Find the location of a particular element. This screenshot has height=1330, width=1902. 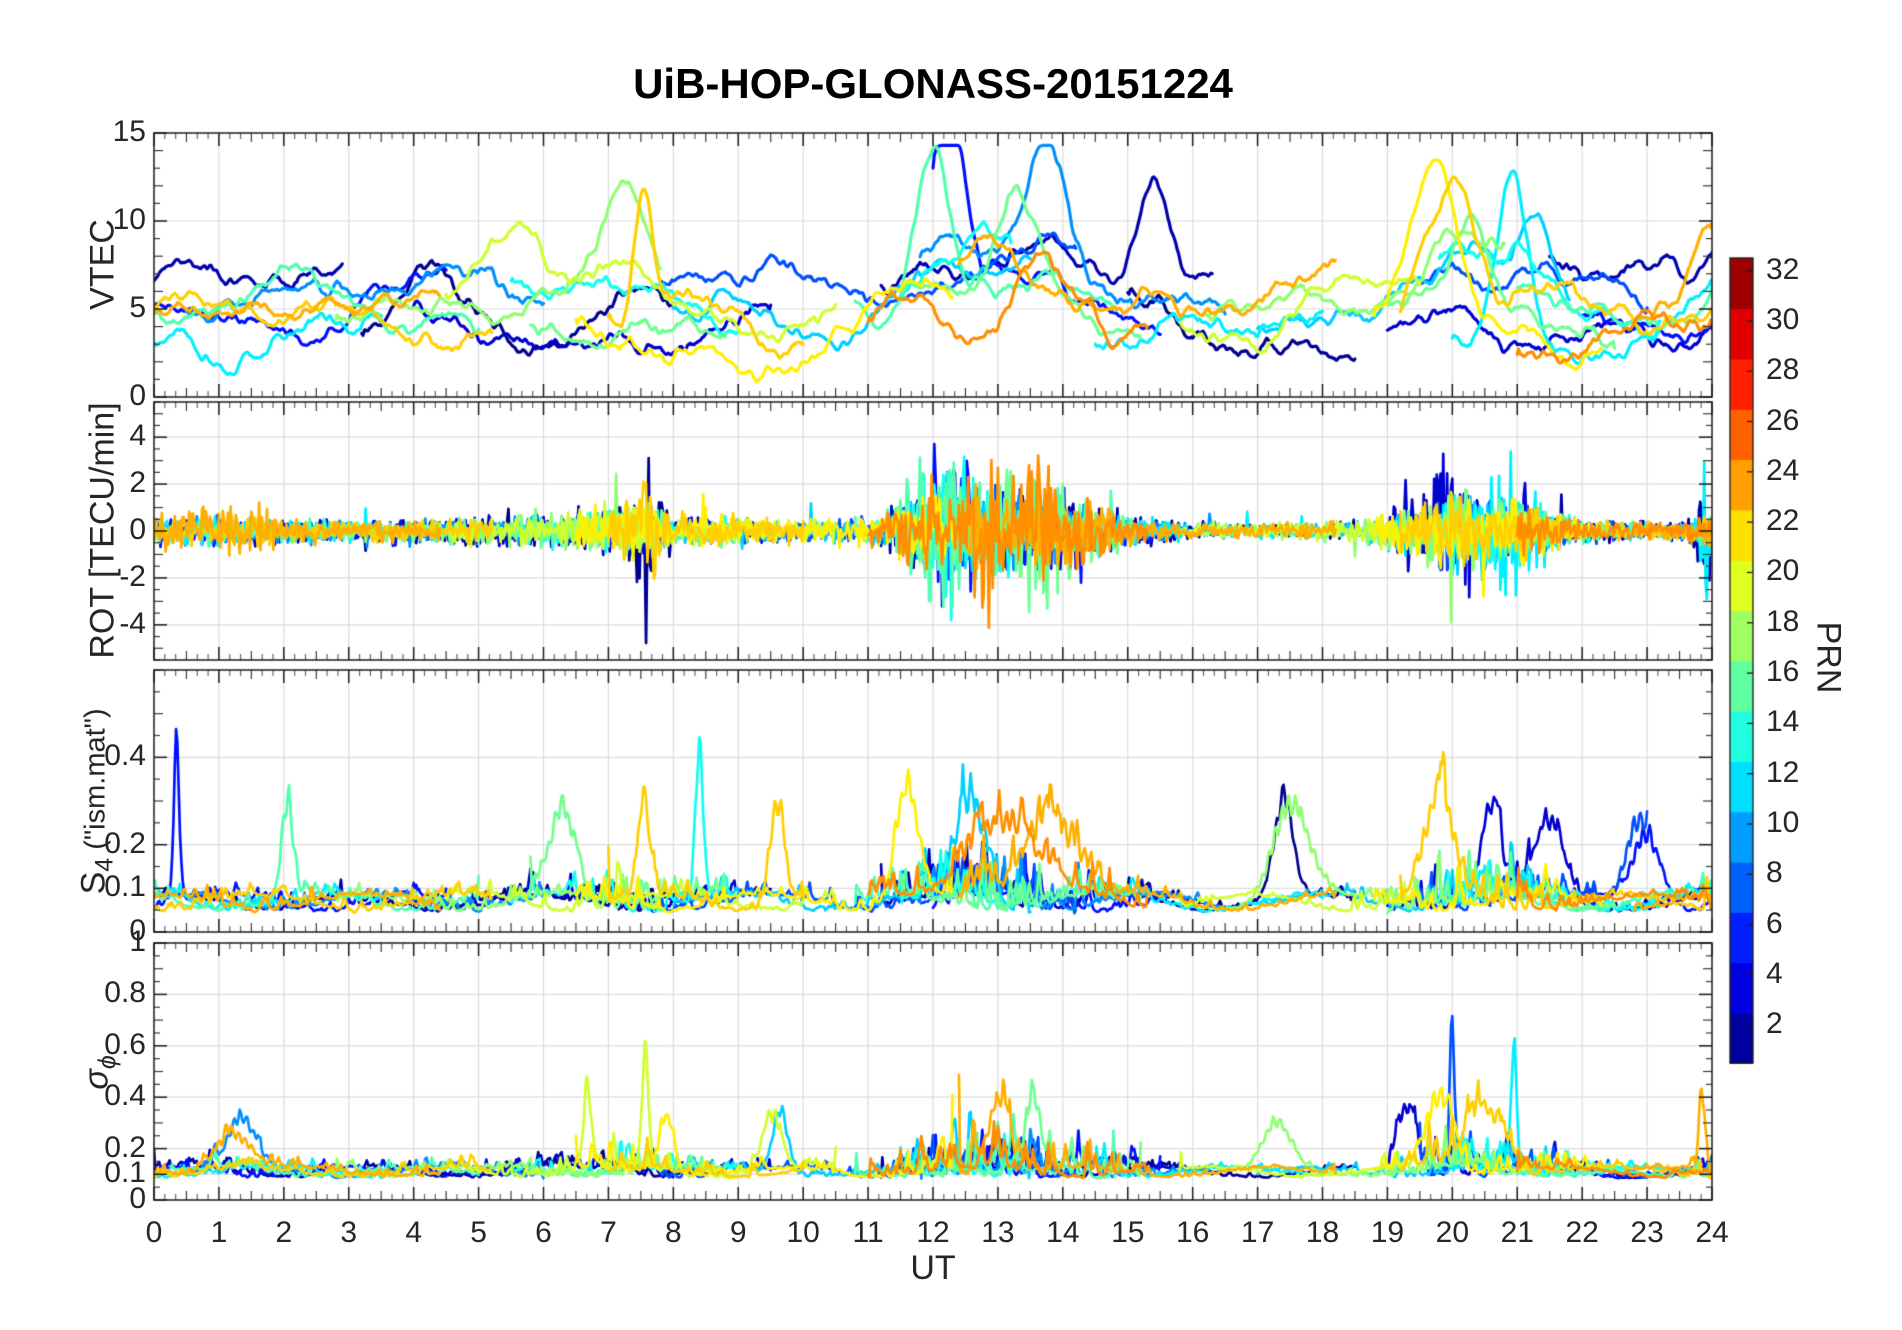

colorbar-tick-label: 2 is located at coordinates (1774, 1024).